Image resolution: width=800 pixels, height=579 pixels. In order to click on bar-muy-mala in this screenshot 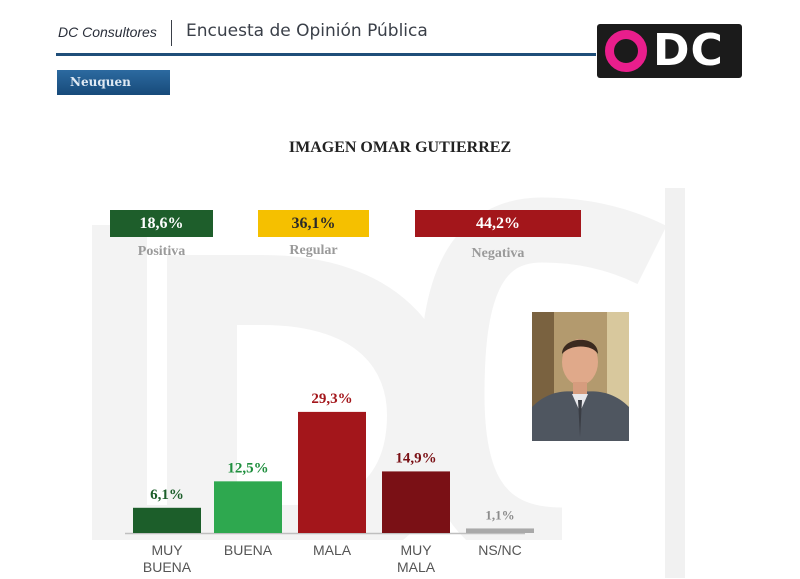, I will do `click(416, 502)`.